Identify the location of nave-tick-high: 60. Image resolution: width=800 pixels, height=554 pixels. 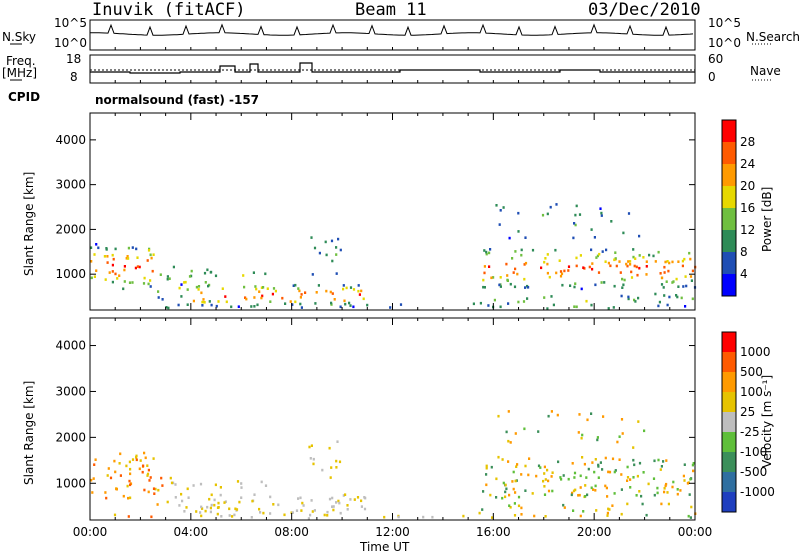
(716, 59).